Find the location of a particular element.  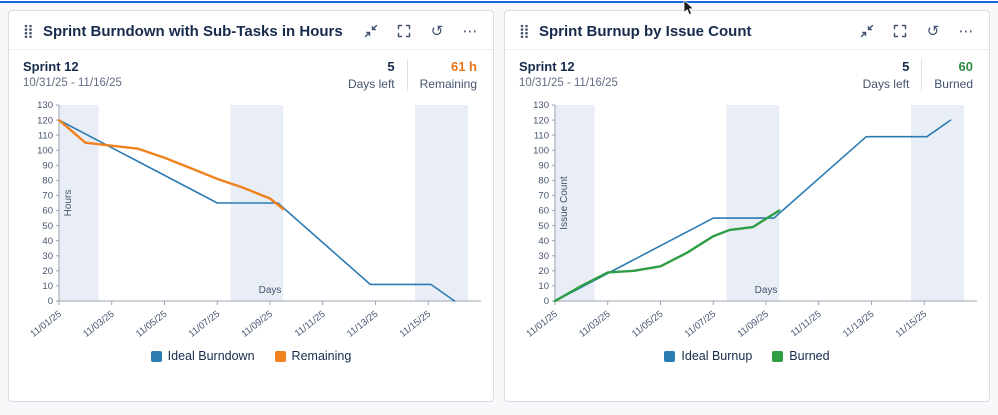

legend-label: Ideal Burndown is located at coordinates (211, 356).